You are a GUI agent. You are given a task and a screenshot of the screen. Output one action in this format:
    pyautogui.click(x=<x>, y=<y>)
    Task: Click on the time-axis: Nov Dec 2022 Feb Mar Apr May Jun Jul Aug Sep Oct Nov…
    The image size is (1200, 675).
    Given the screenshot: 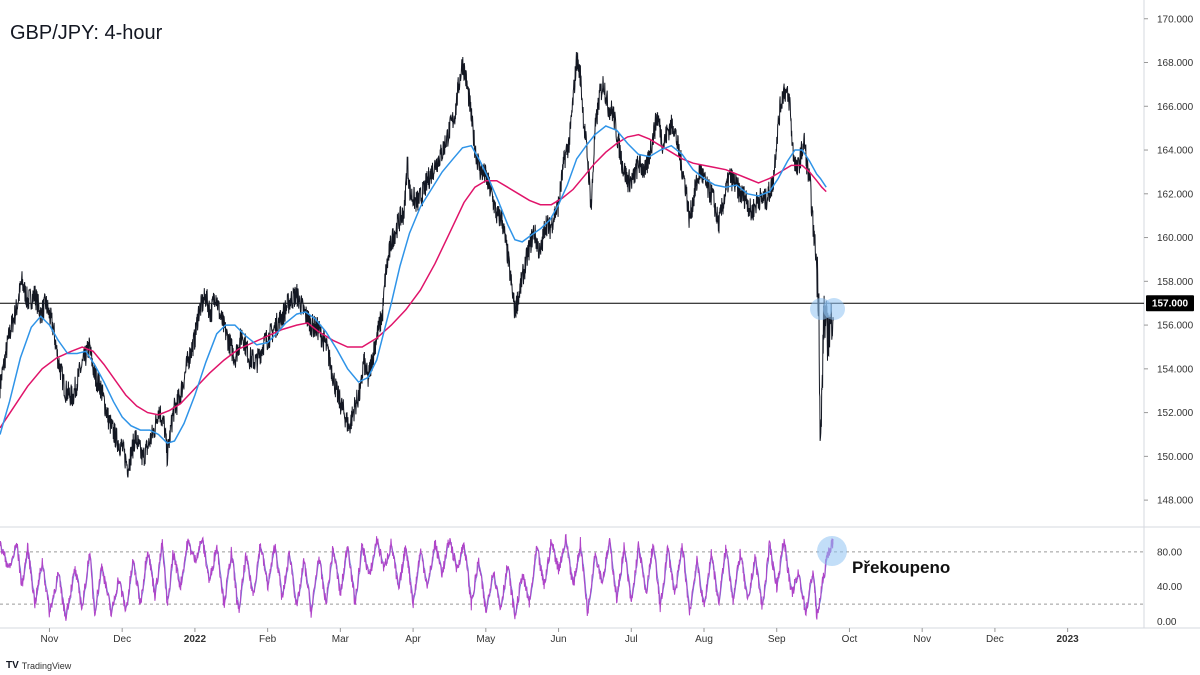 What is the action you would take?
    pyautogui.click(x=560, y=636)
    